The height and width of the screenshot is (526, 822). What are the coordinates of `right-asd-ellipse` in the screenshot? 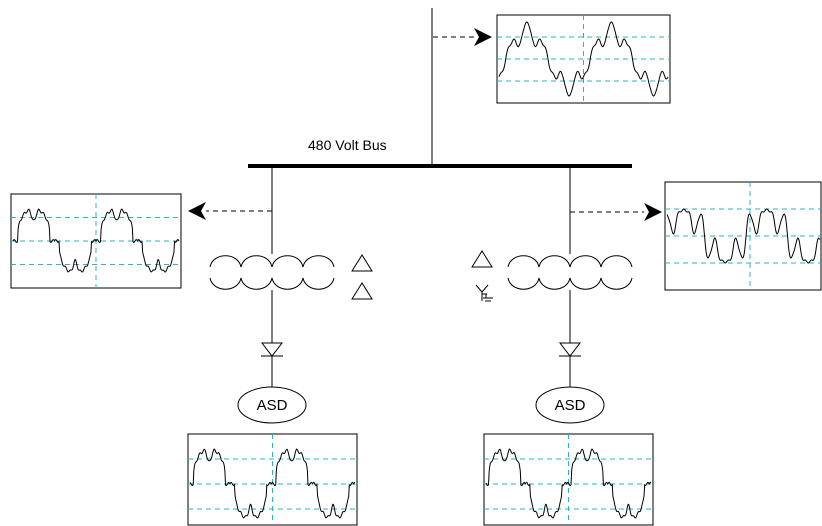 It's located at (570, 405).